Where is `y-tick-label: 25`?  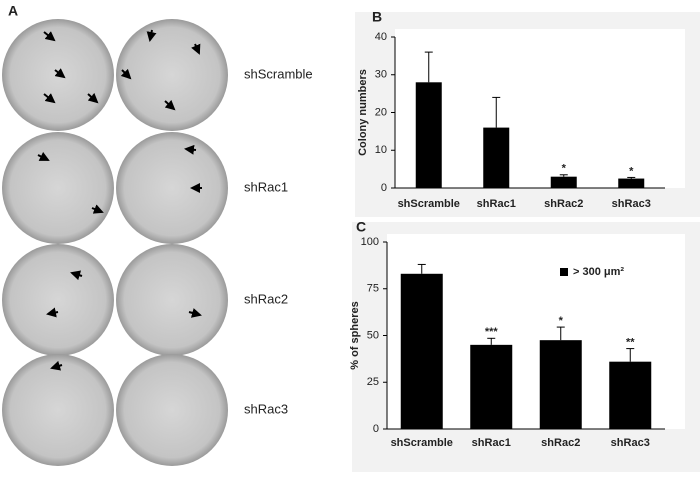 y-tick-label: 25 is located at coordinates (373, 382).